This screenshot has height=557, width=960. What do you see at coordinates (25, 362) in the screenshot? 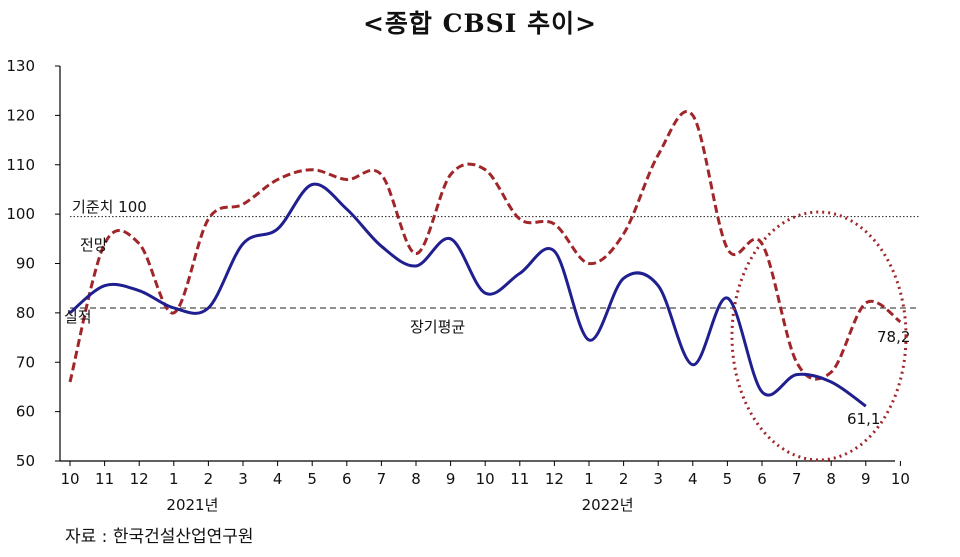
I see `y-tick-label: 70` at bounding box center [25, 362].